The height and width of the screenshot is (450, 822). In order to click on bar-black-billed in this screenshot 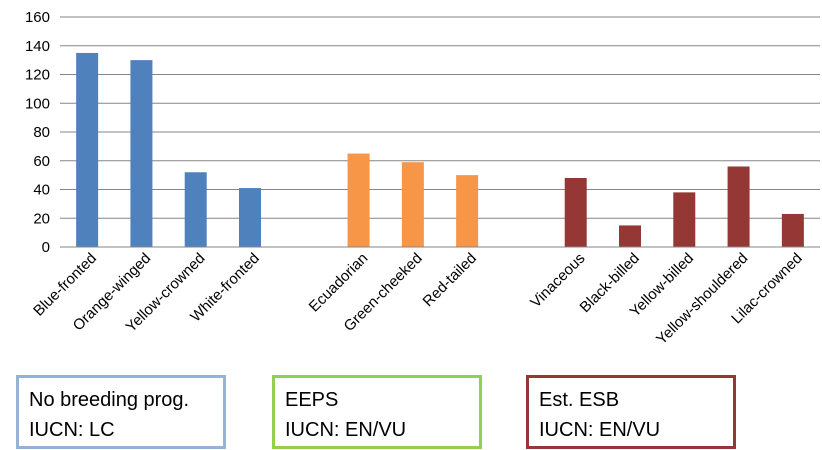, I will do `click(630, 236)`.